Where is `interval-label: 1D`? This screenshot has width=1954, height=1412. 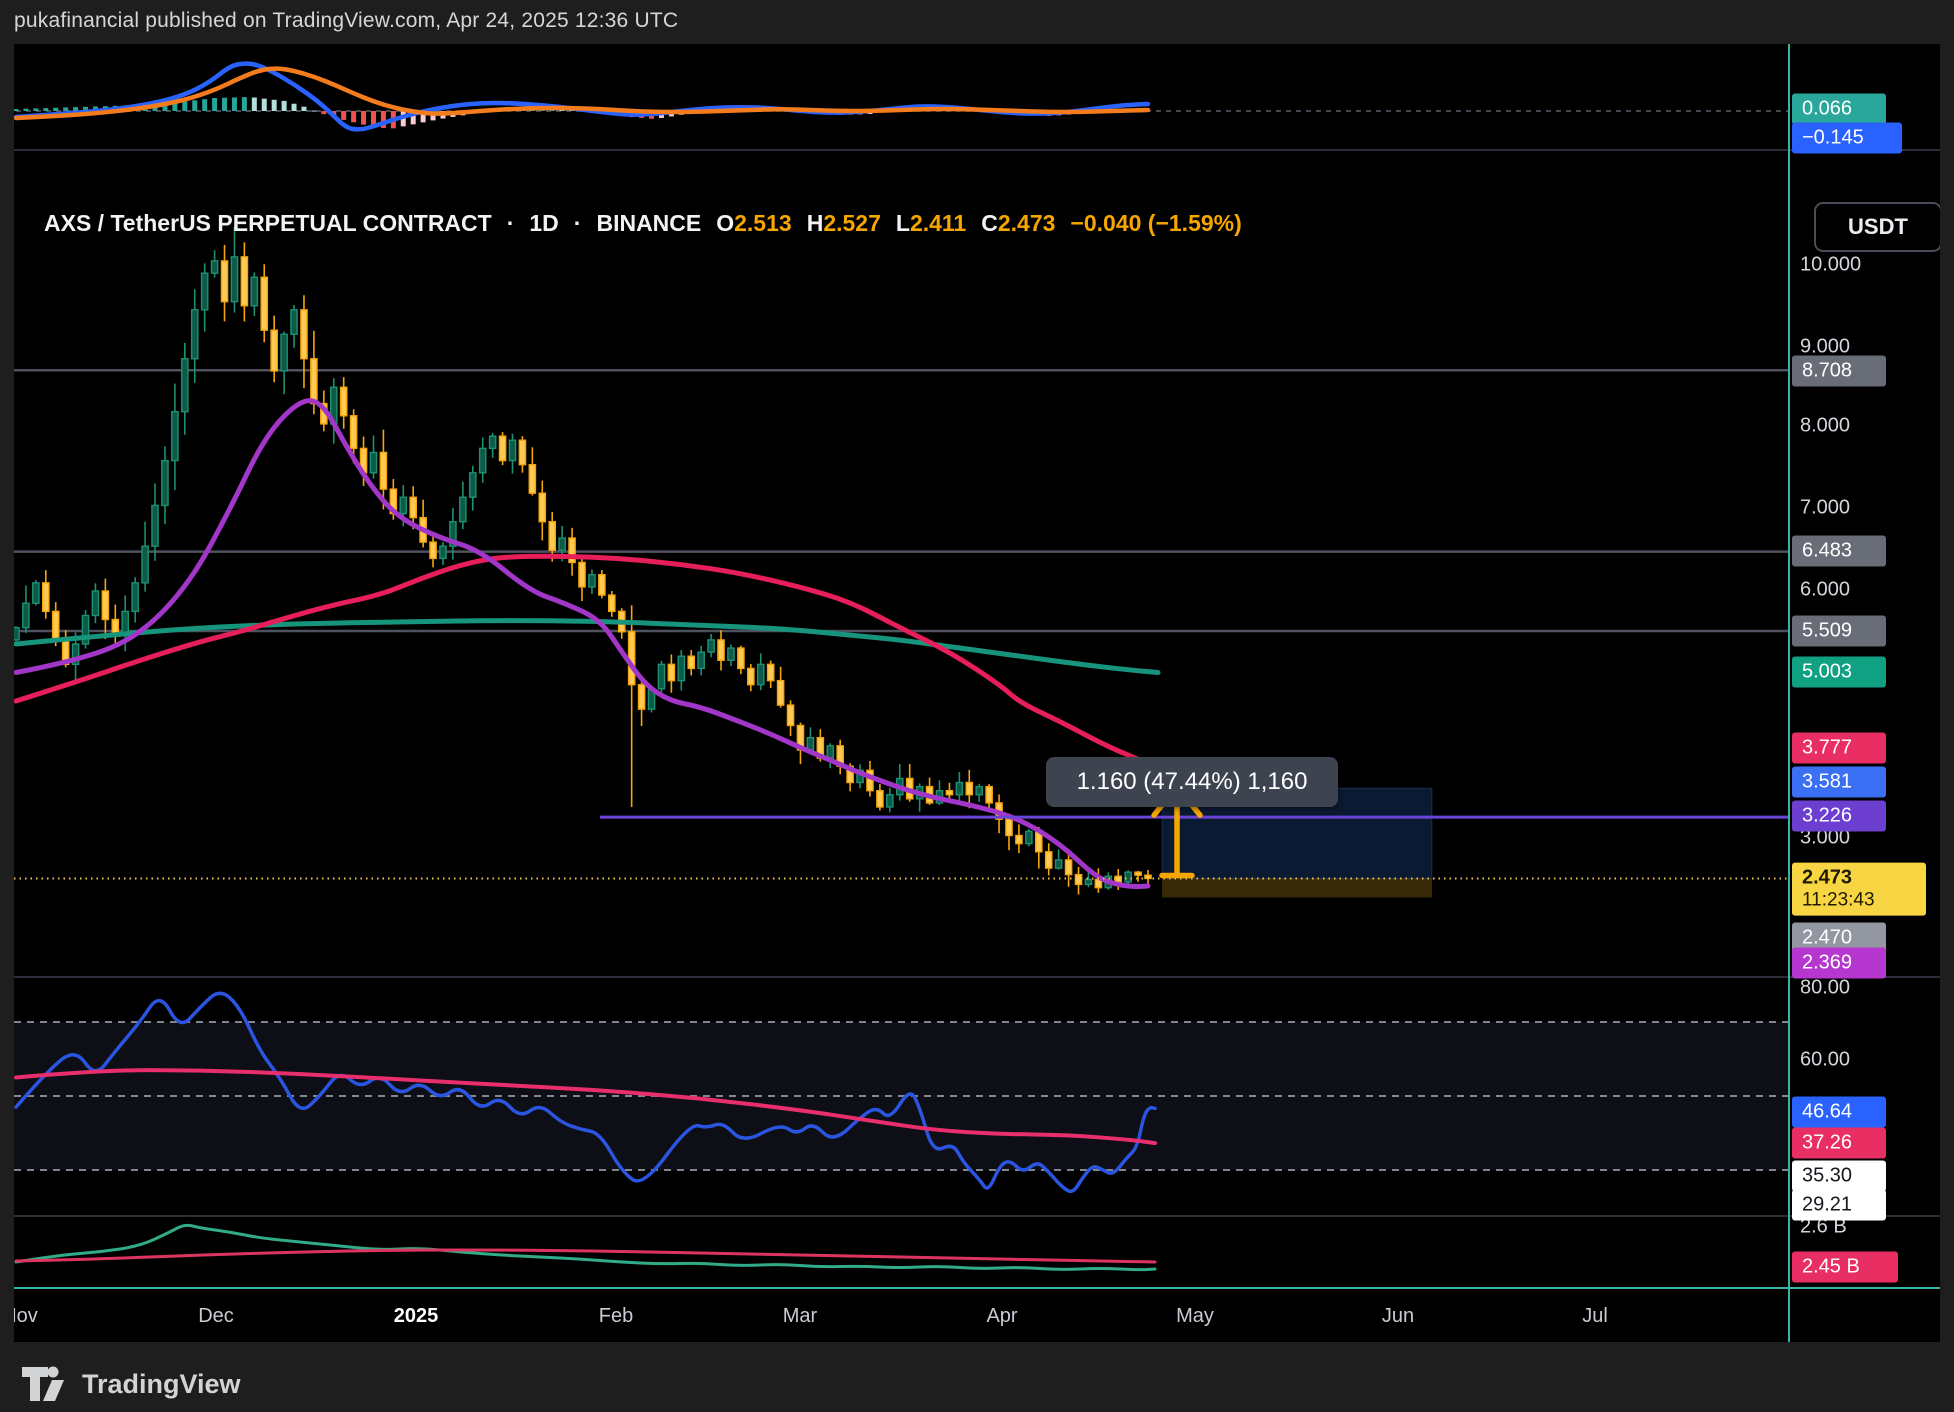 interval-label: 1D is located at coordinates (544, 223).